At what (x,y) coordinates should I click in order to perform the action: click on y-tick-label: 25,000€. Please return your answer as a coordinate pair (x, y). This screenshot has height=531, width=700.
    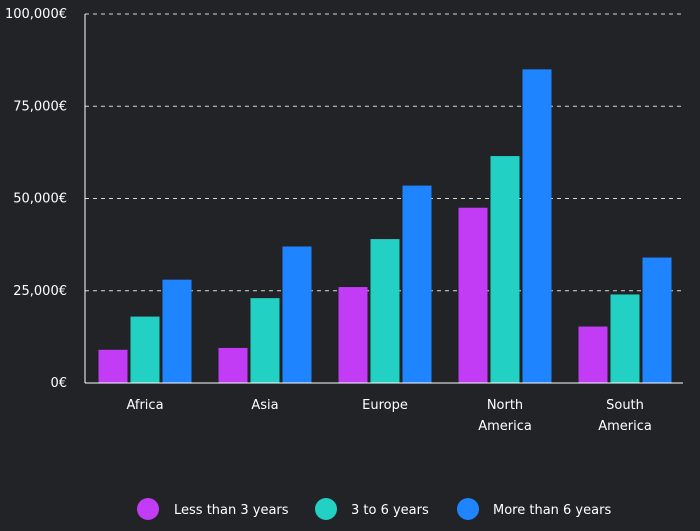
    Looking at the image, I should click on (40, 291).